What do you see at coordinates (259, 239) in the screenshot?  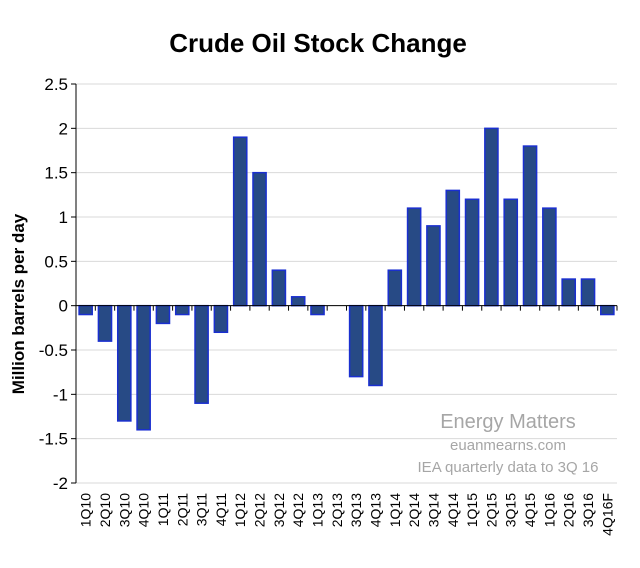 I see `bar-2Q12` at bounding box center [259, 239].